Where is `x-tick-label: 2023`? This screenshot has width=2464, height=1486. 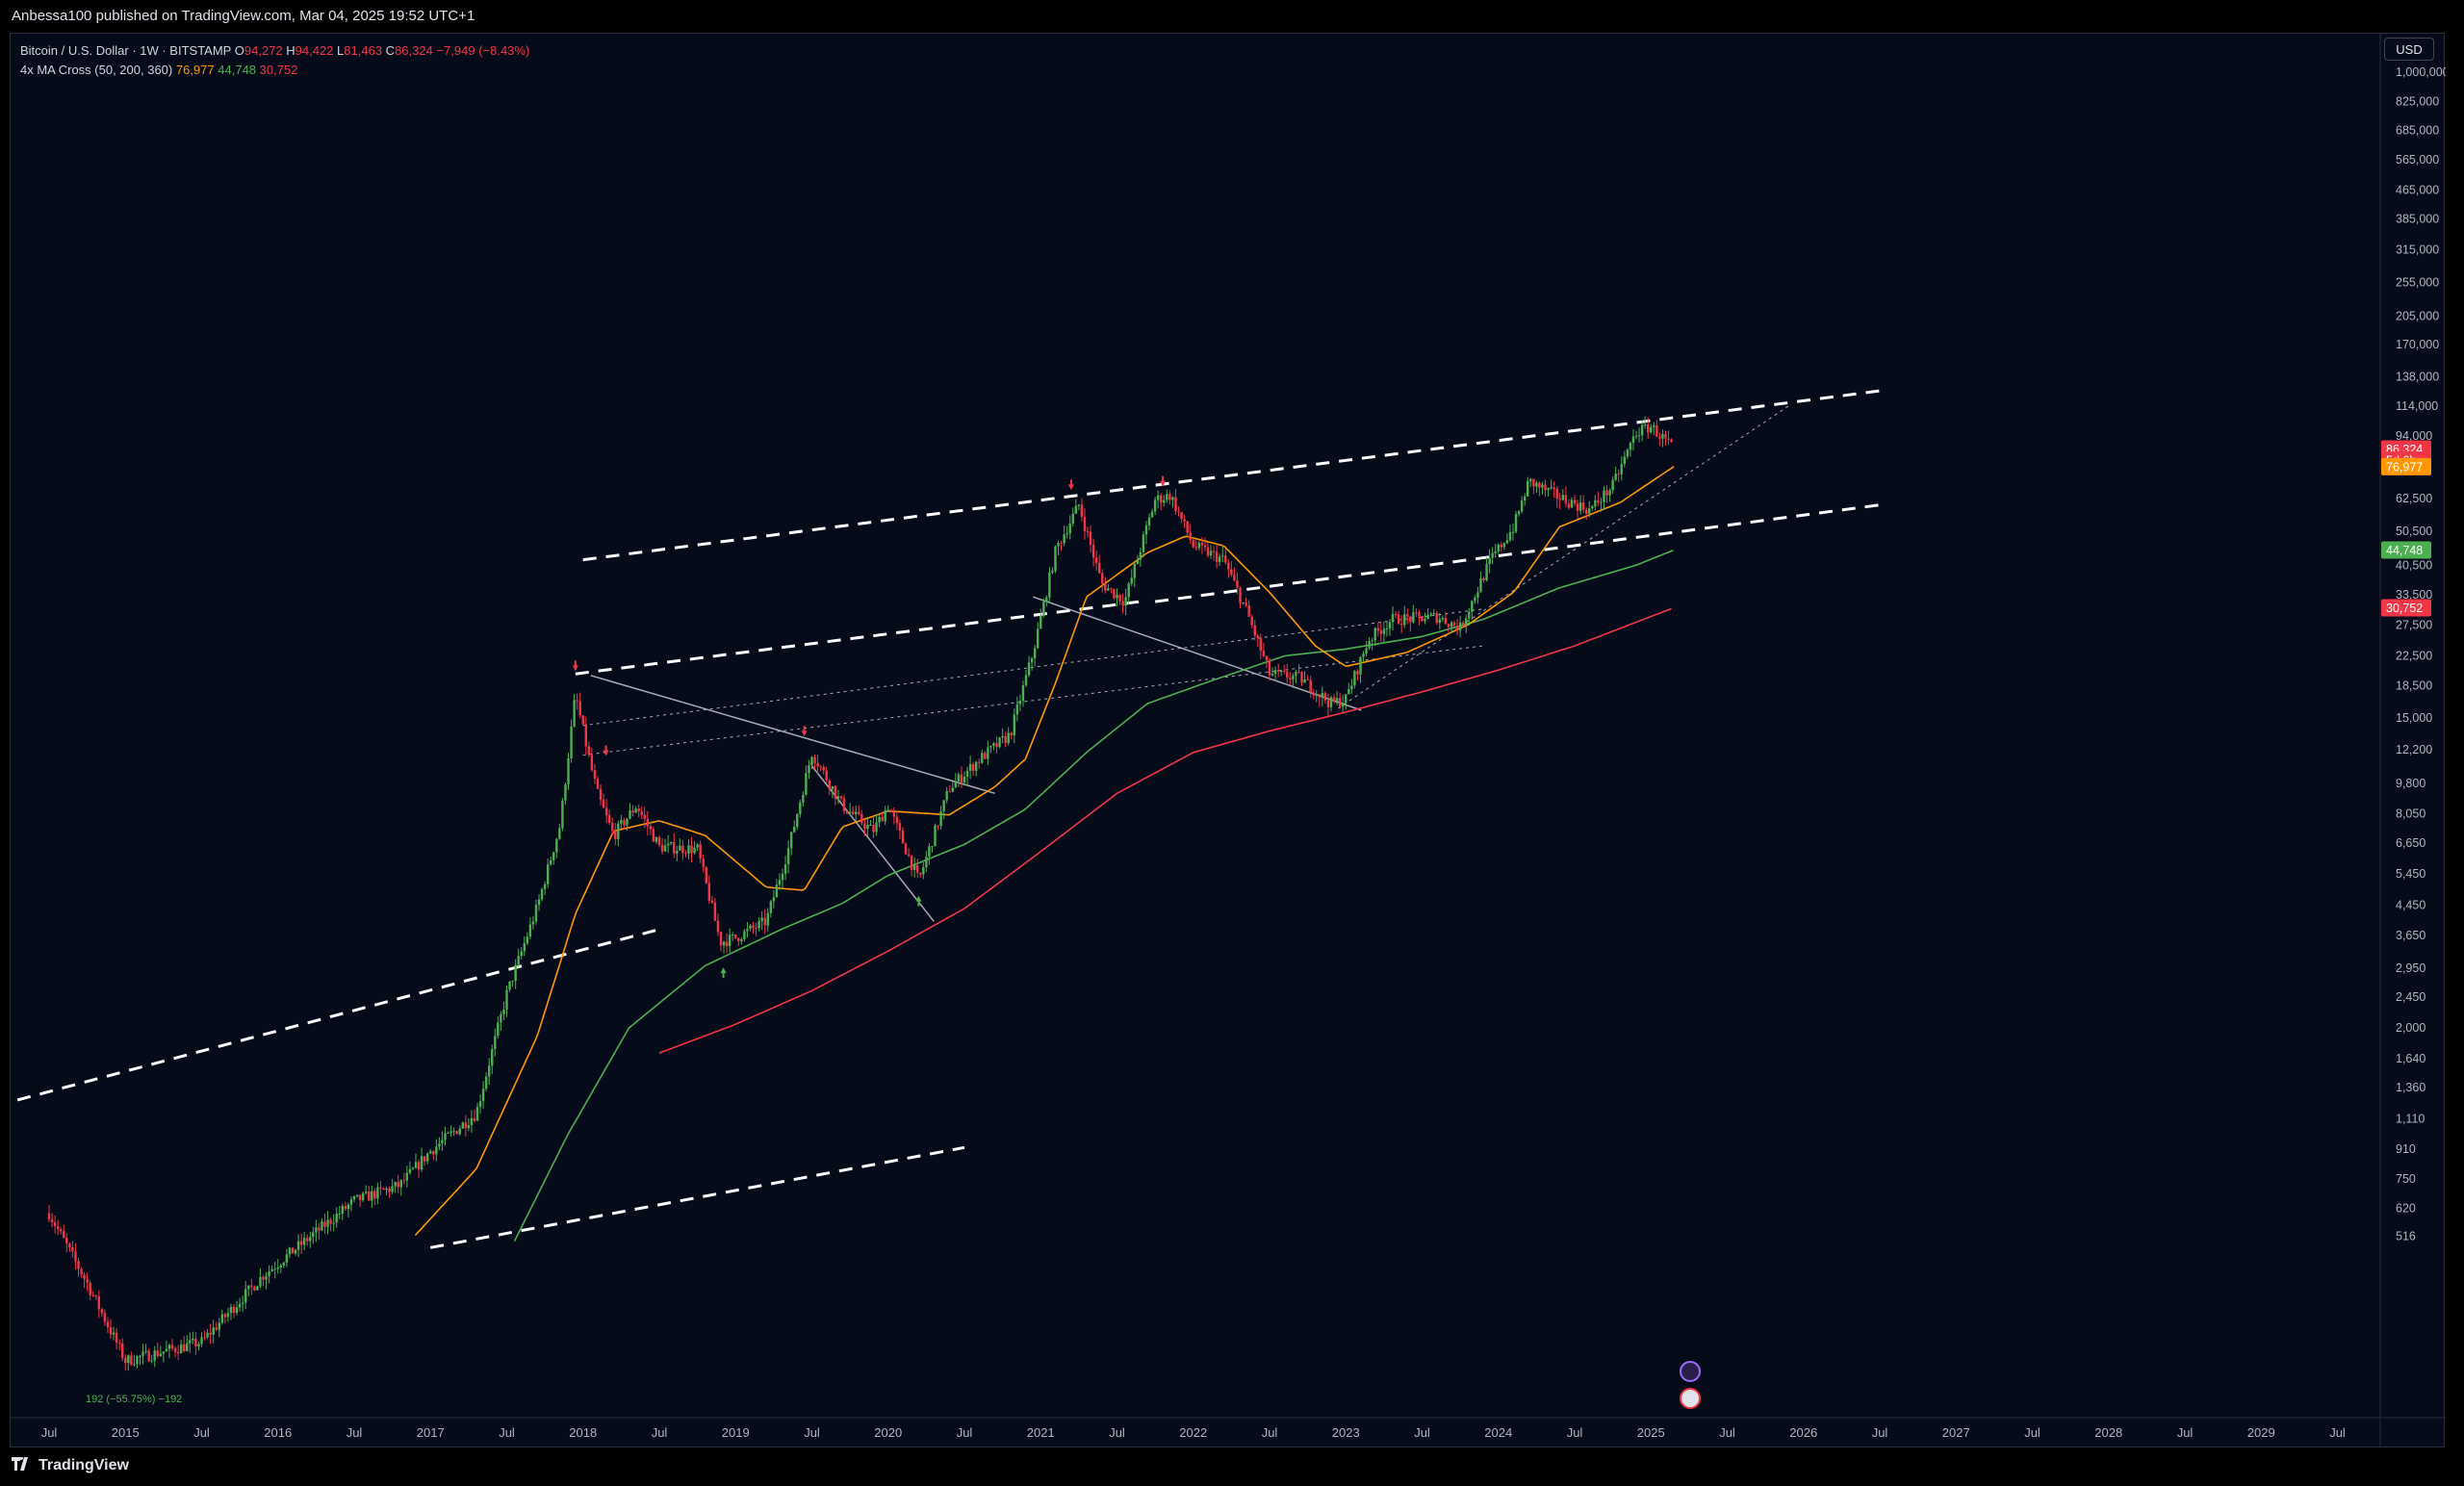
x-tick-label: 2023 is located at coordinates (1346, 1432).